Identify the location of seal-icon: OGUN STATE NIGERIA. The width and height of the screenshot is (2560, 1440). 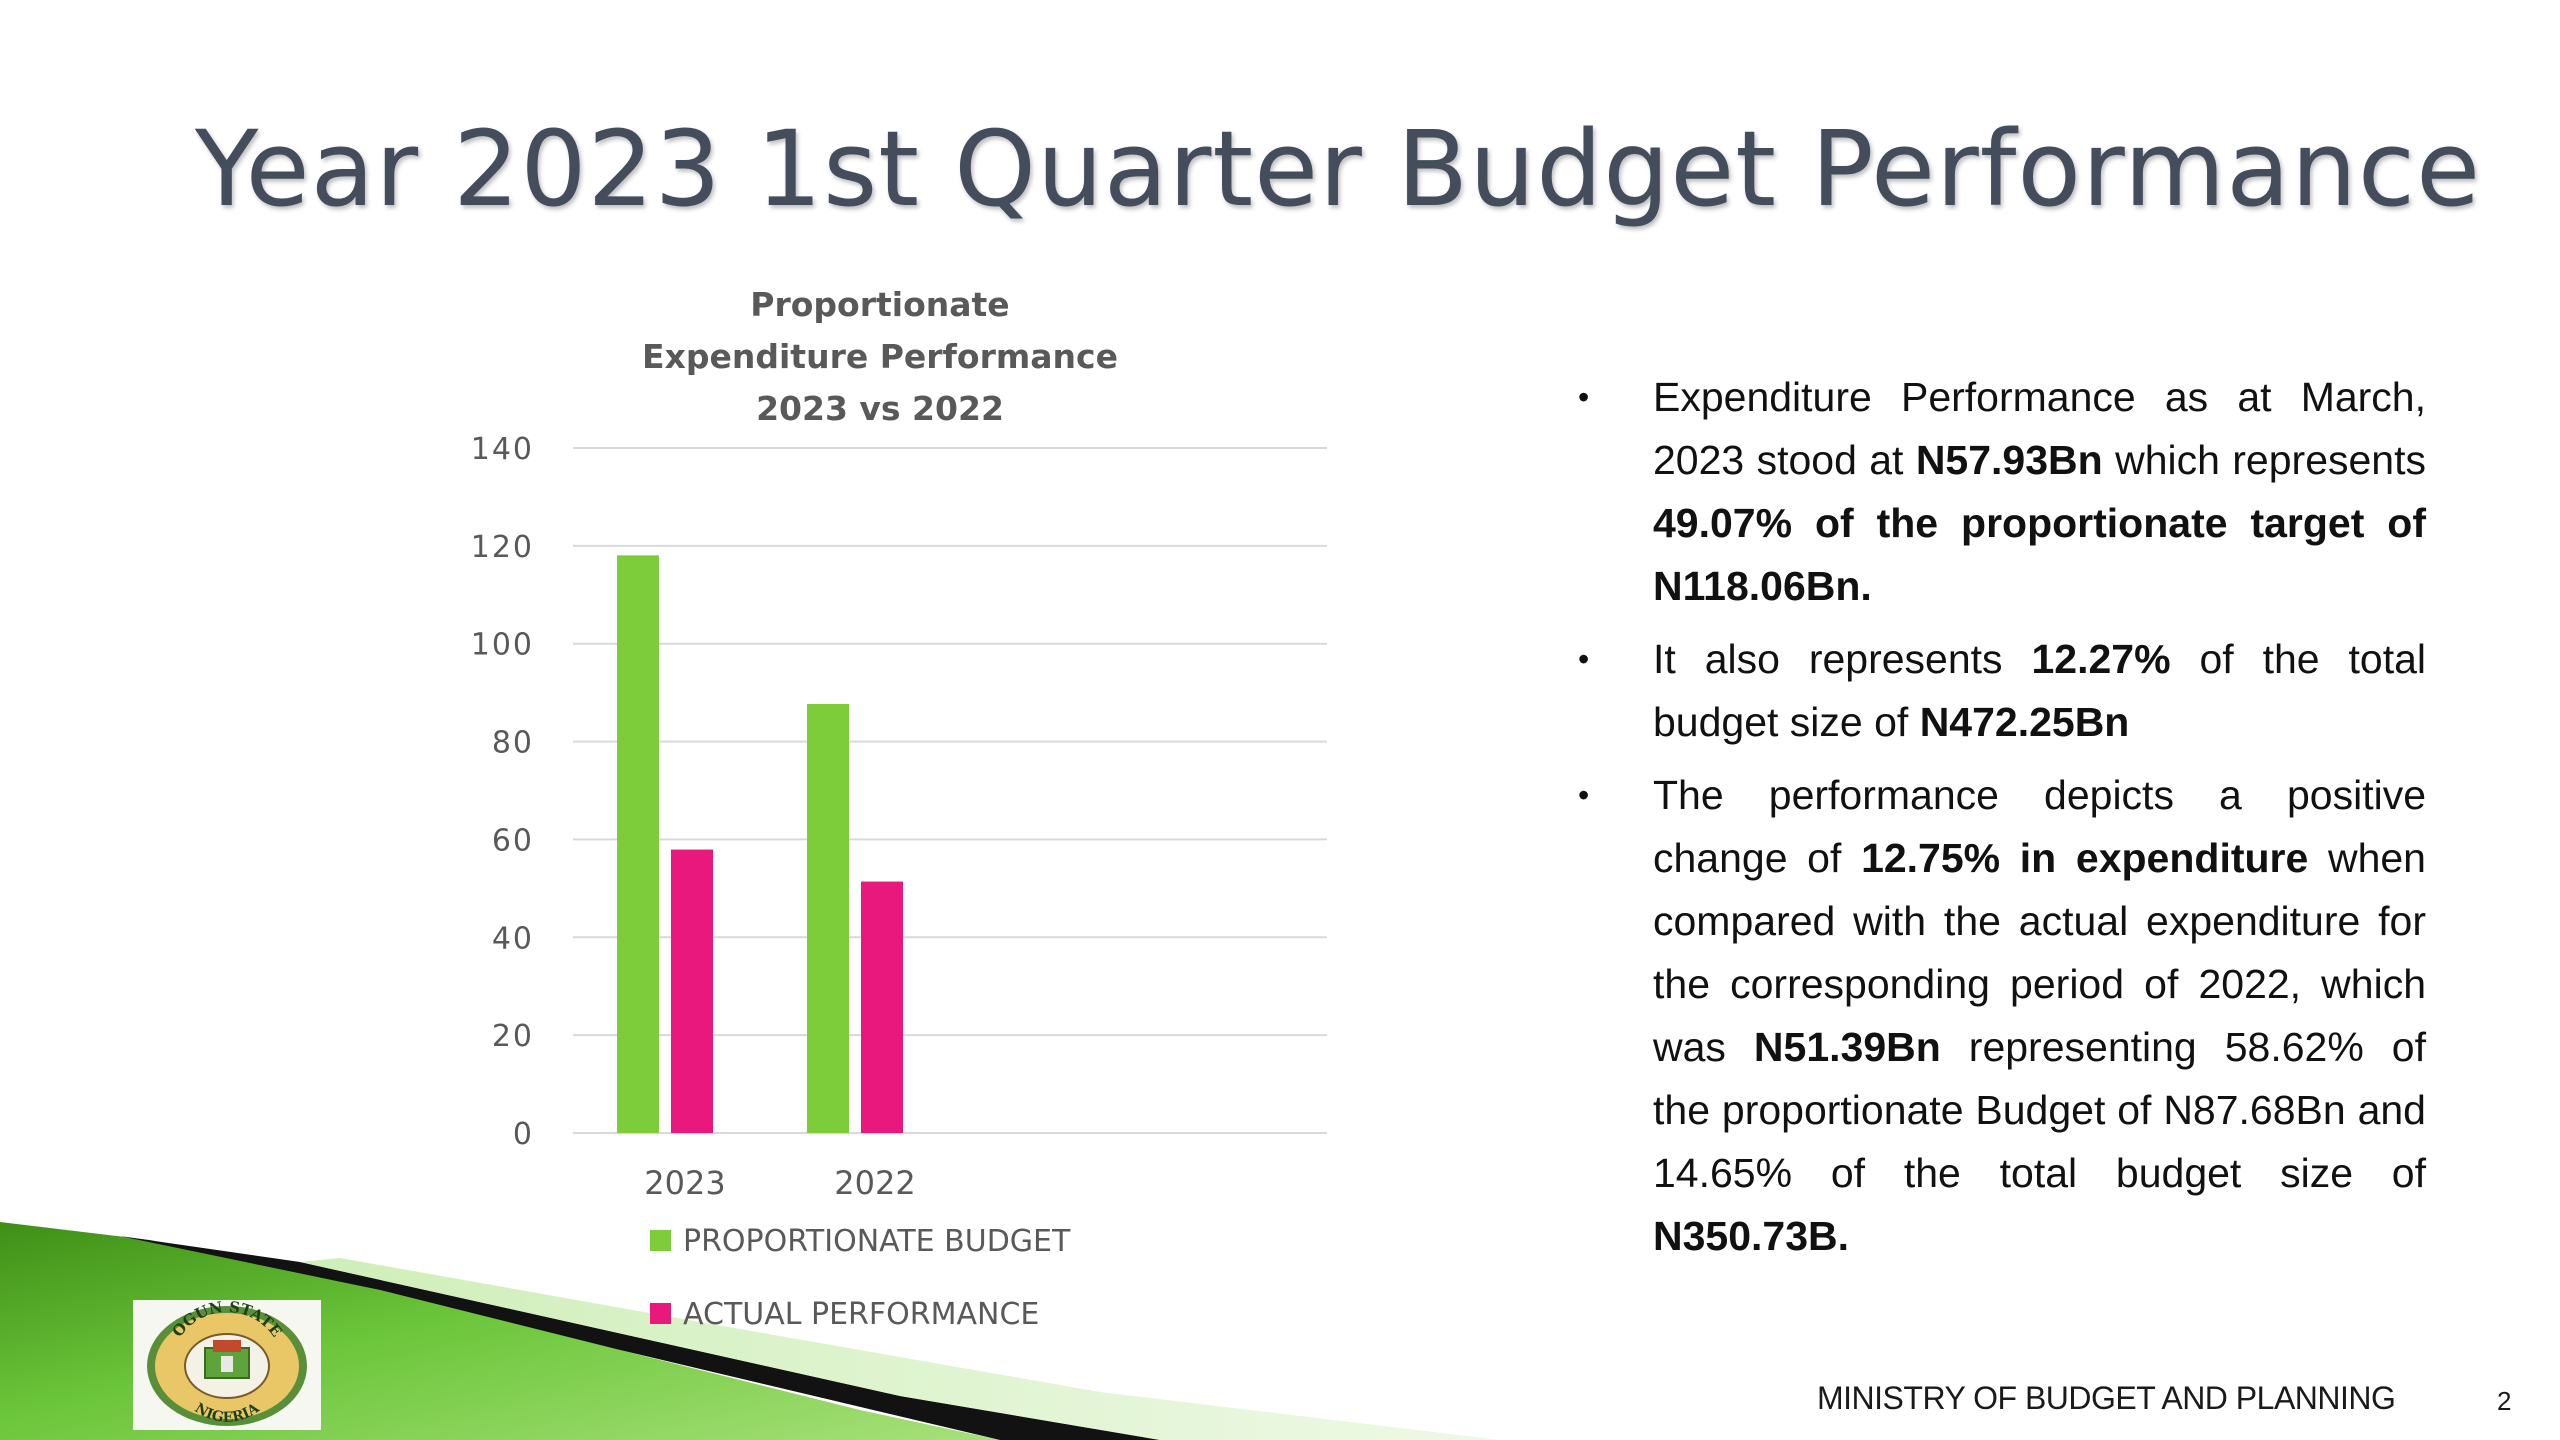
(227, 1362).